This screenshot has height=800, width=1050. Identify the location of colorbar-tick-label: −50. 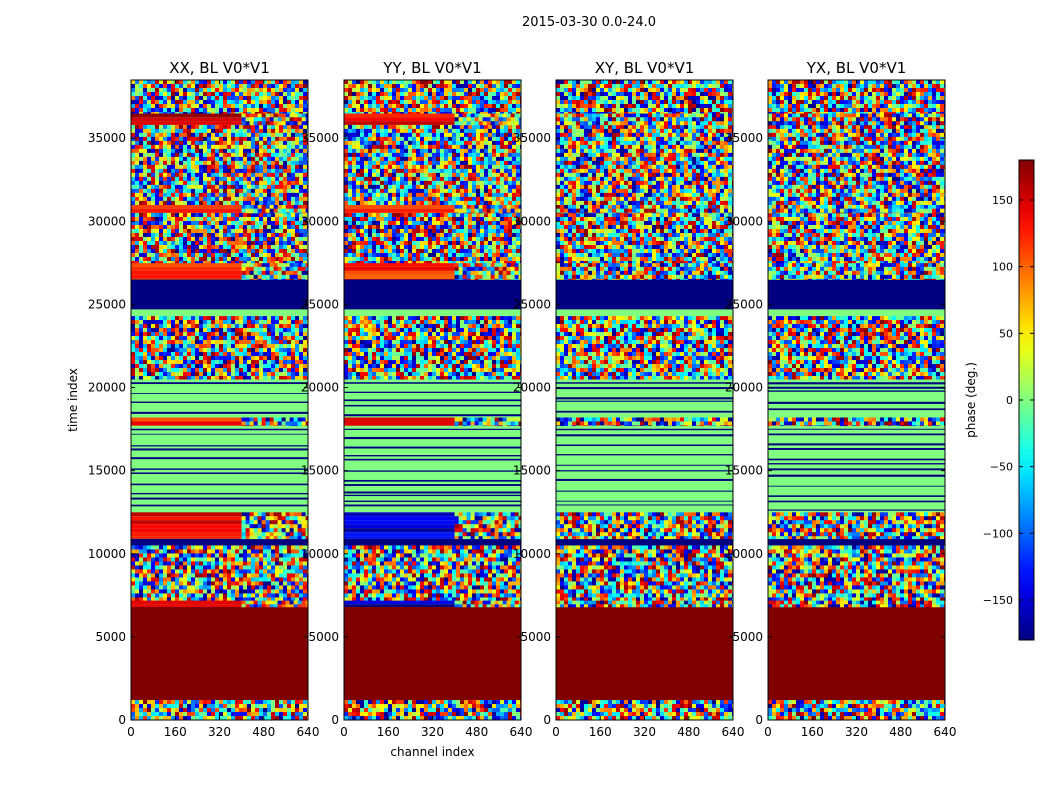
(1001, 467).